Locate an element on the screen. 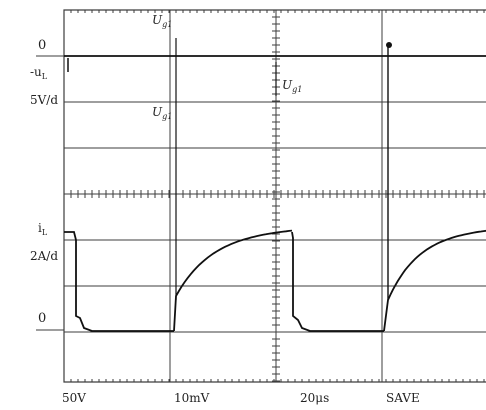  annotation-ug1-right-subscript: g1 is located at coordinates (297, 89).